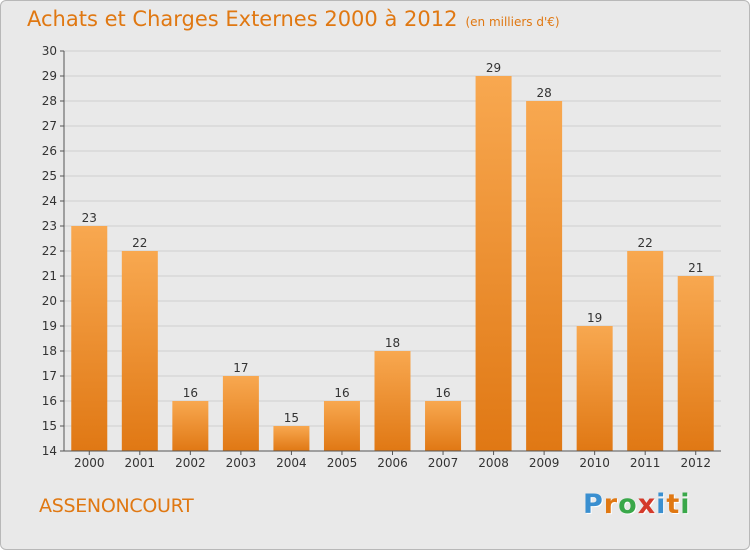  What do you see at coordinates (190, 463) in the screenshot?
I see `x-tick-label: 2002` at bounding box center [190, 463].